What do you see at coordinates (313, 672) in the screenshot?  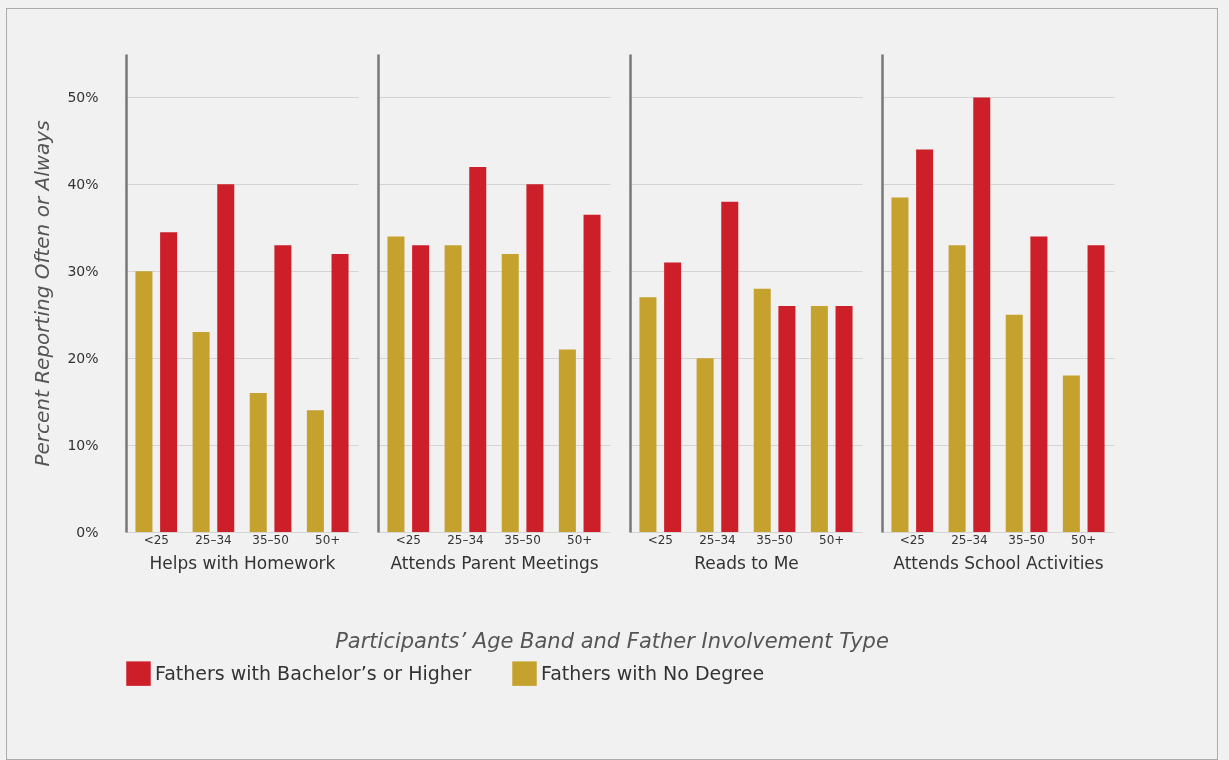 I see `legend-label: Fathers with Bachelor’s or Higher` at bounding box center [313, 672].